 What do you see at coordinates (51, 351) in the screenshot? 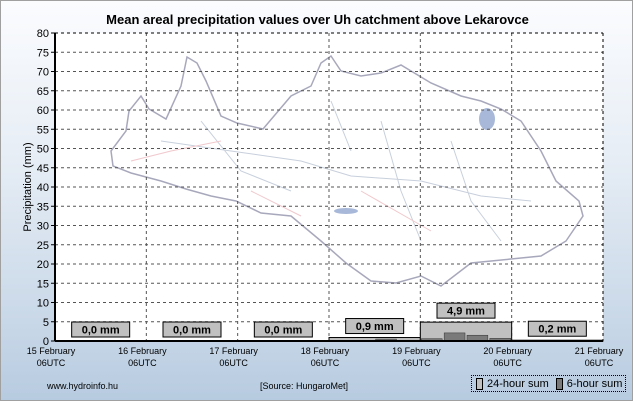
I see `x-tick-day: 15 February` at bounding box center [51, 351].